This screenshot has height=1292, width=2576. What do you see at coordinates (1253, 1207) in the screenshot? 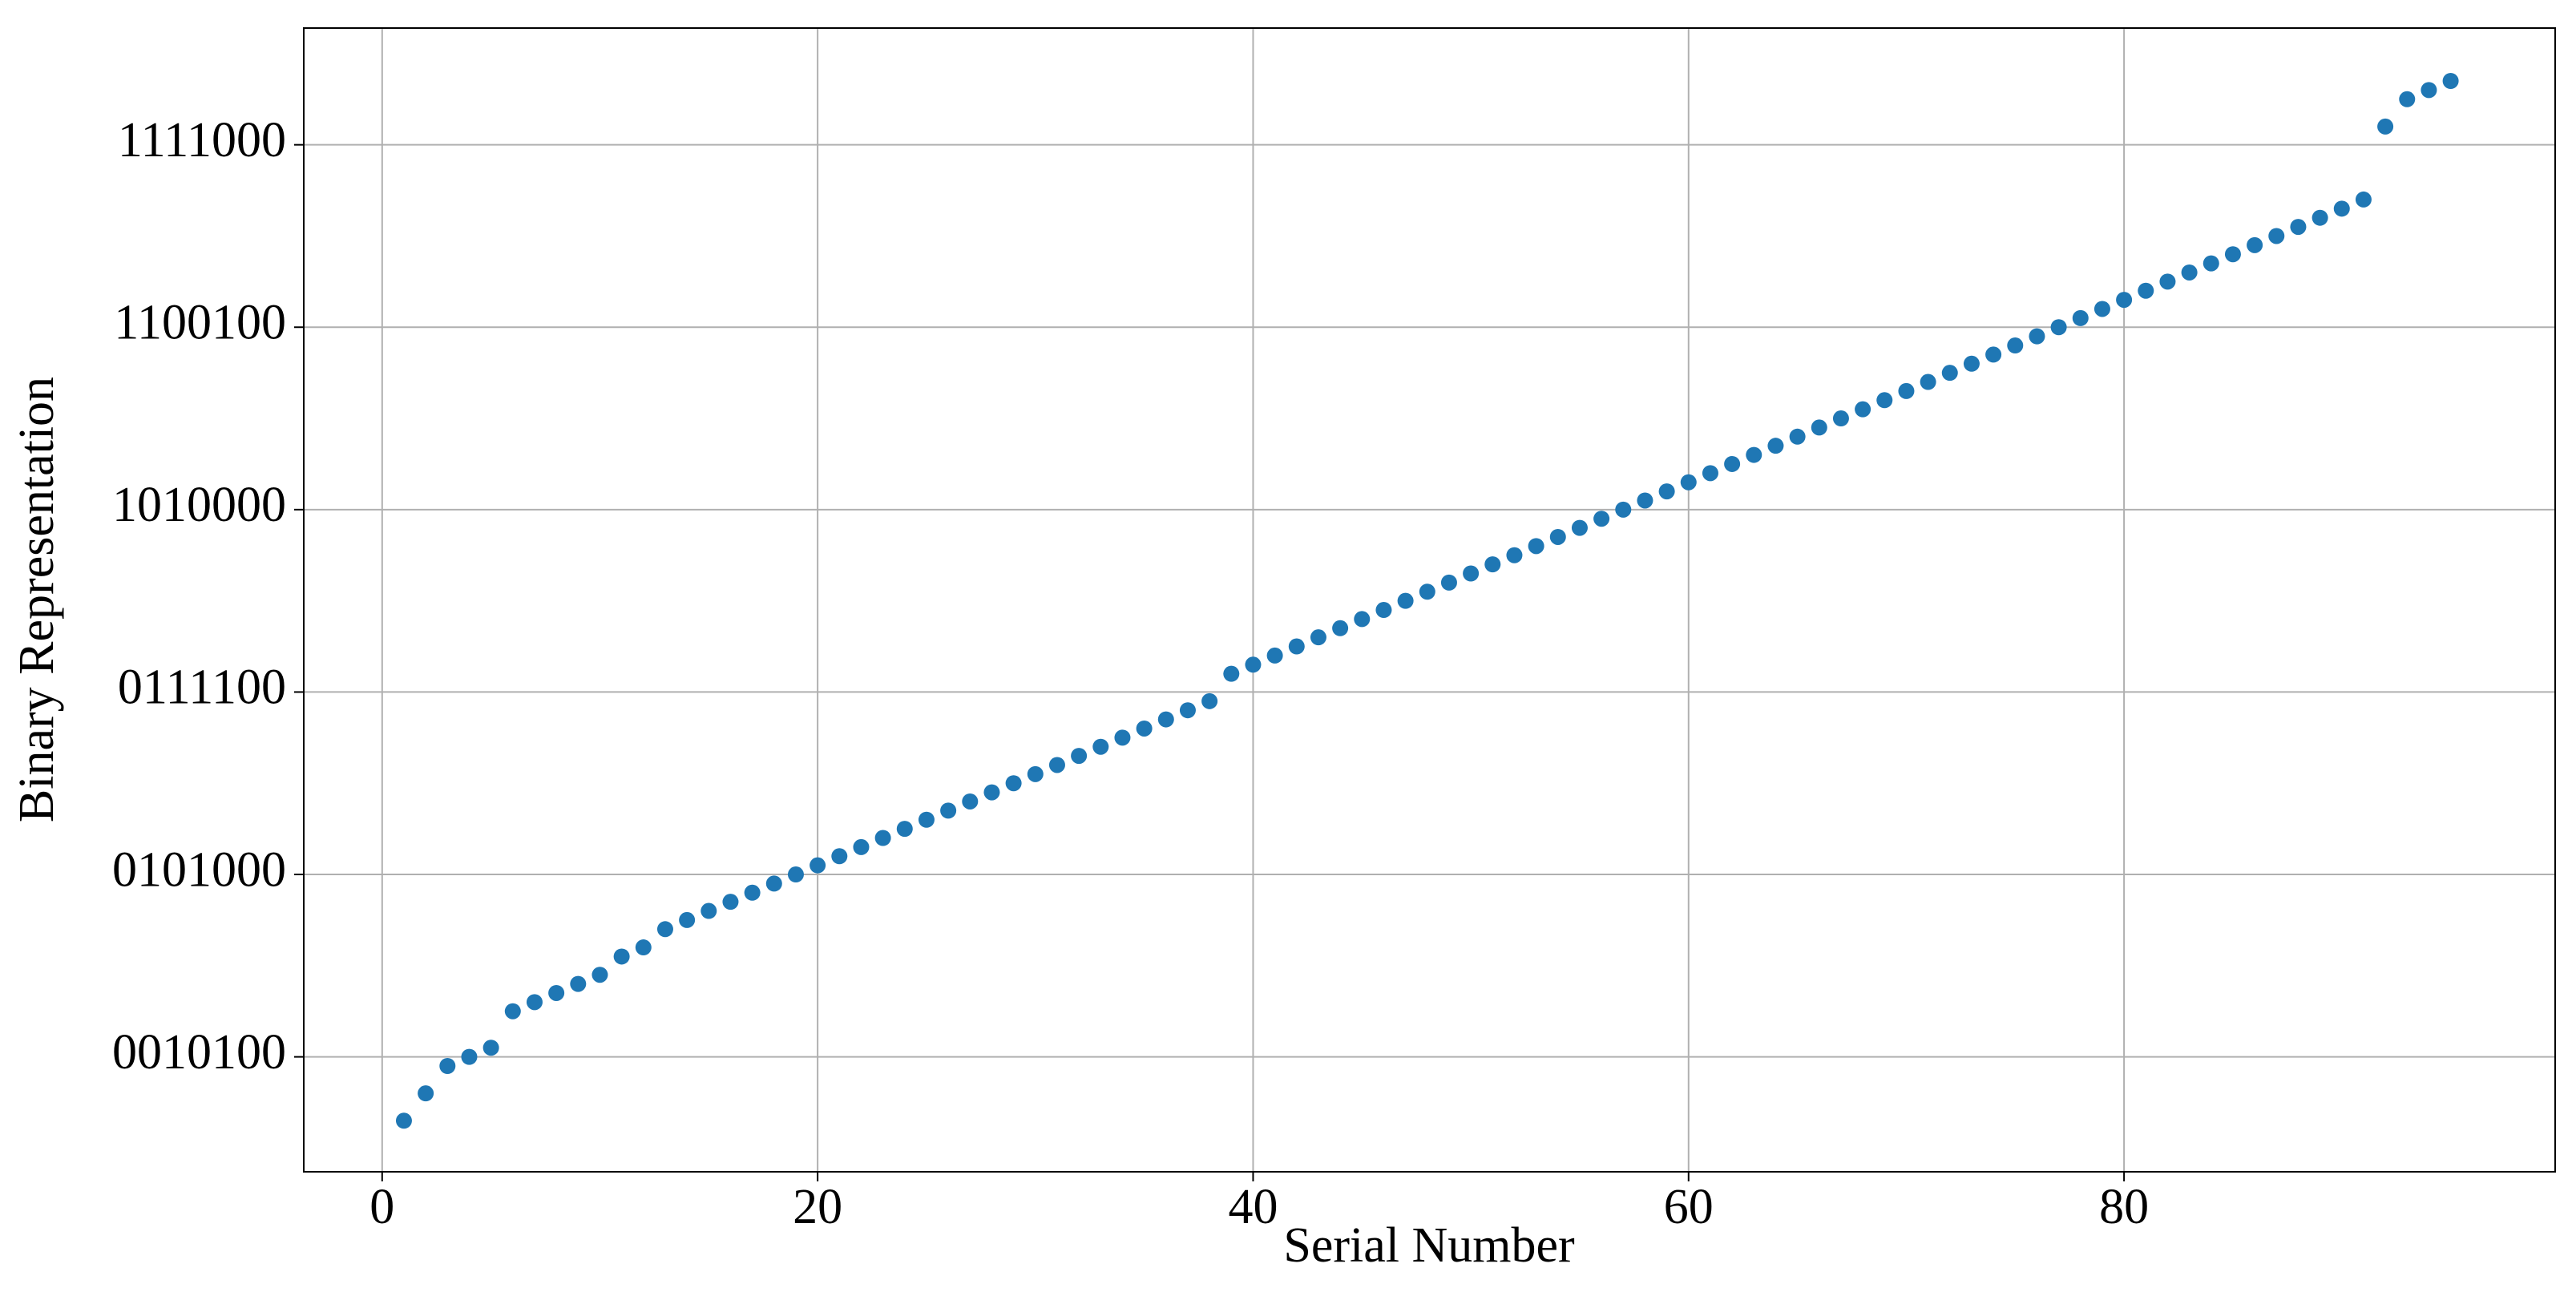
I see `x-tick-label: 40` at bounding box center [1253, 1207].